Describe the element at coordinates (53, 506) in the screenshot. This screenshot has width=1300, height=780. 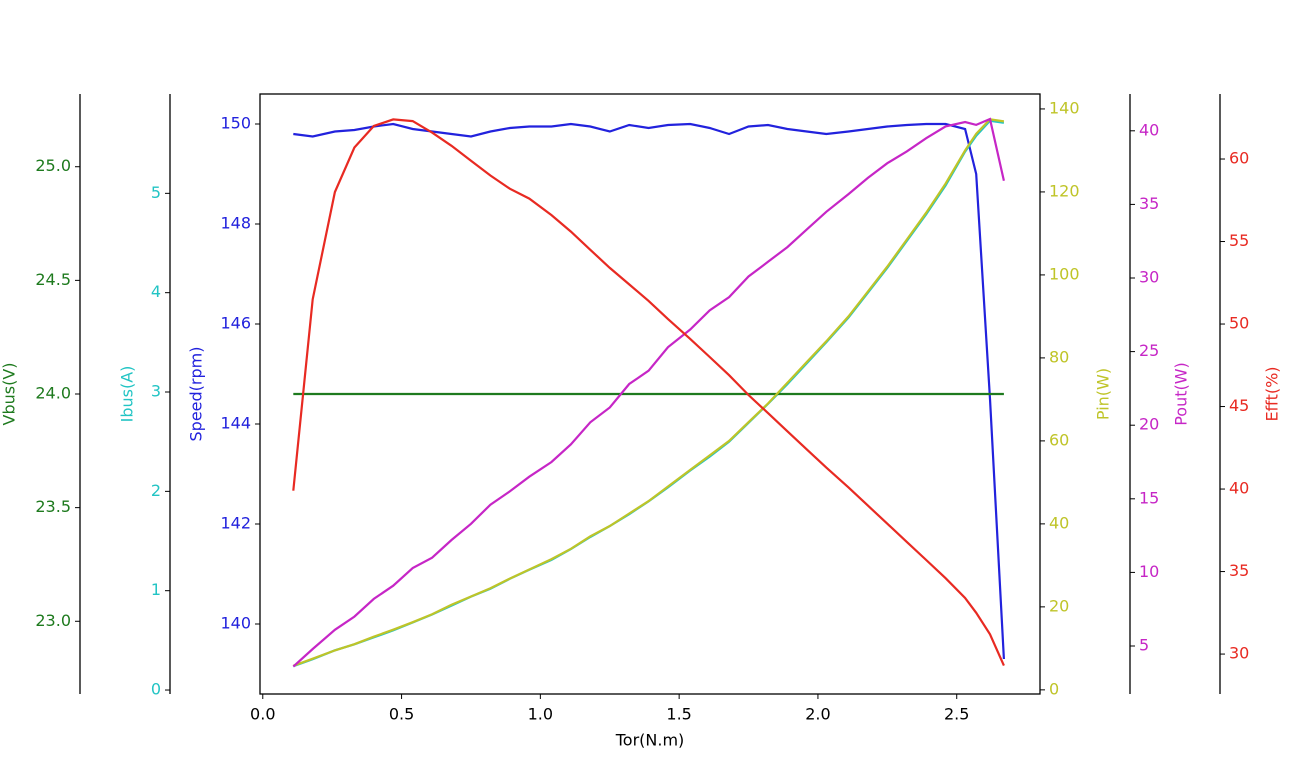
I see `y-tick-label: 23.5` at that location.